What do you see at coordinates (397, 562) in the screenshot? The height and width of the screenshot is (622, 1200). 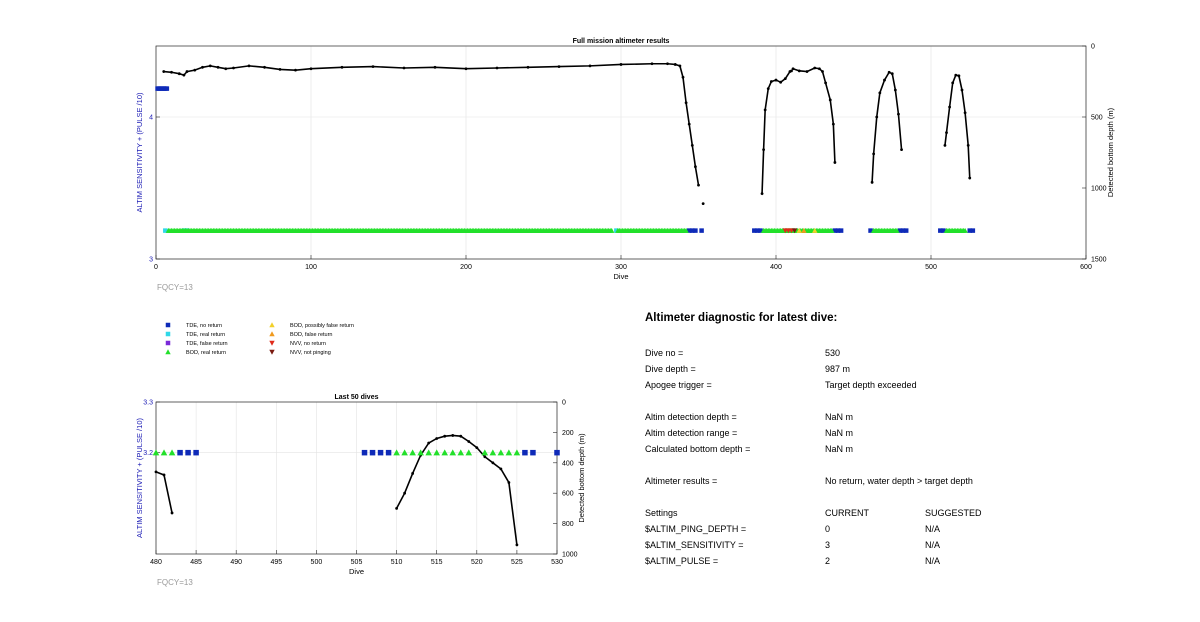 I see `last-50-x-tick-label: 510` at bounding box center [397, 562].